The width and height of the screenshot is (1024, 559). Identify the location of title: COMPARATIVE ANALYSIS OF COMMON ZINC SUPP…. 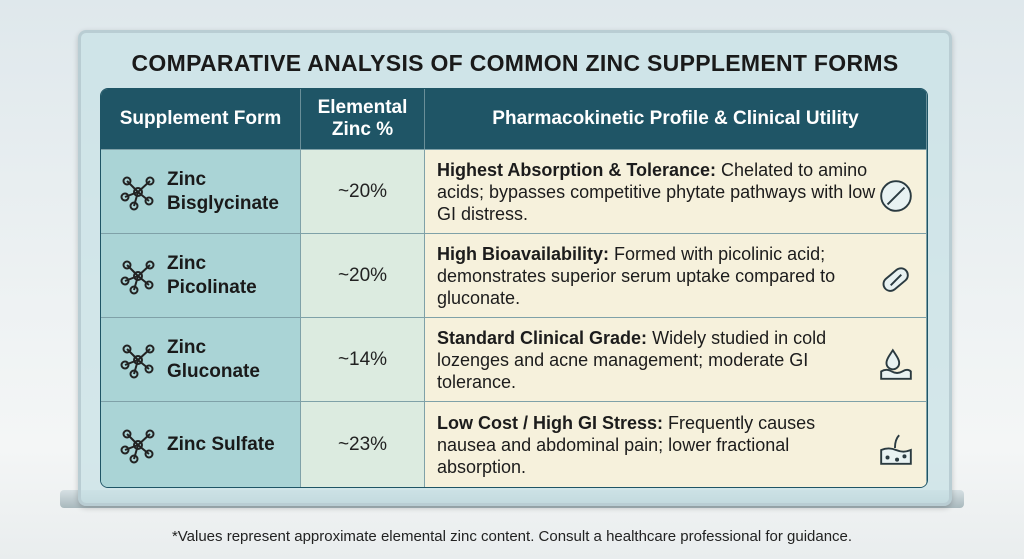
(515, 63).